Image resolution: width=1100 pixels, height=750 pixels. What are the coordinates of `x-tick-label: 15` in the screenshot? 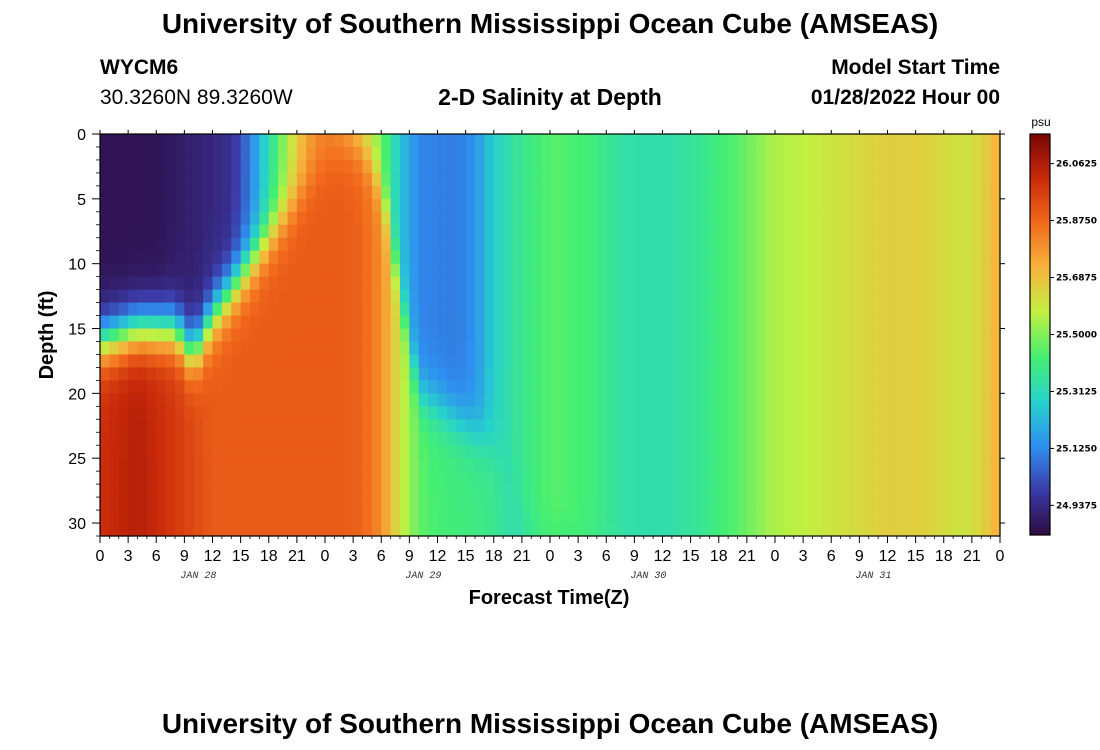 It's located at (466, 556).